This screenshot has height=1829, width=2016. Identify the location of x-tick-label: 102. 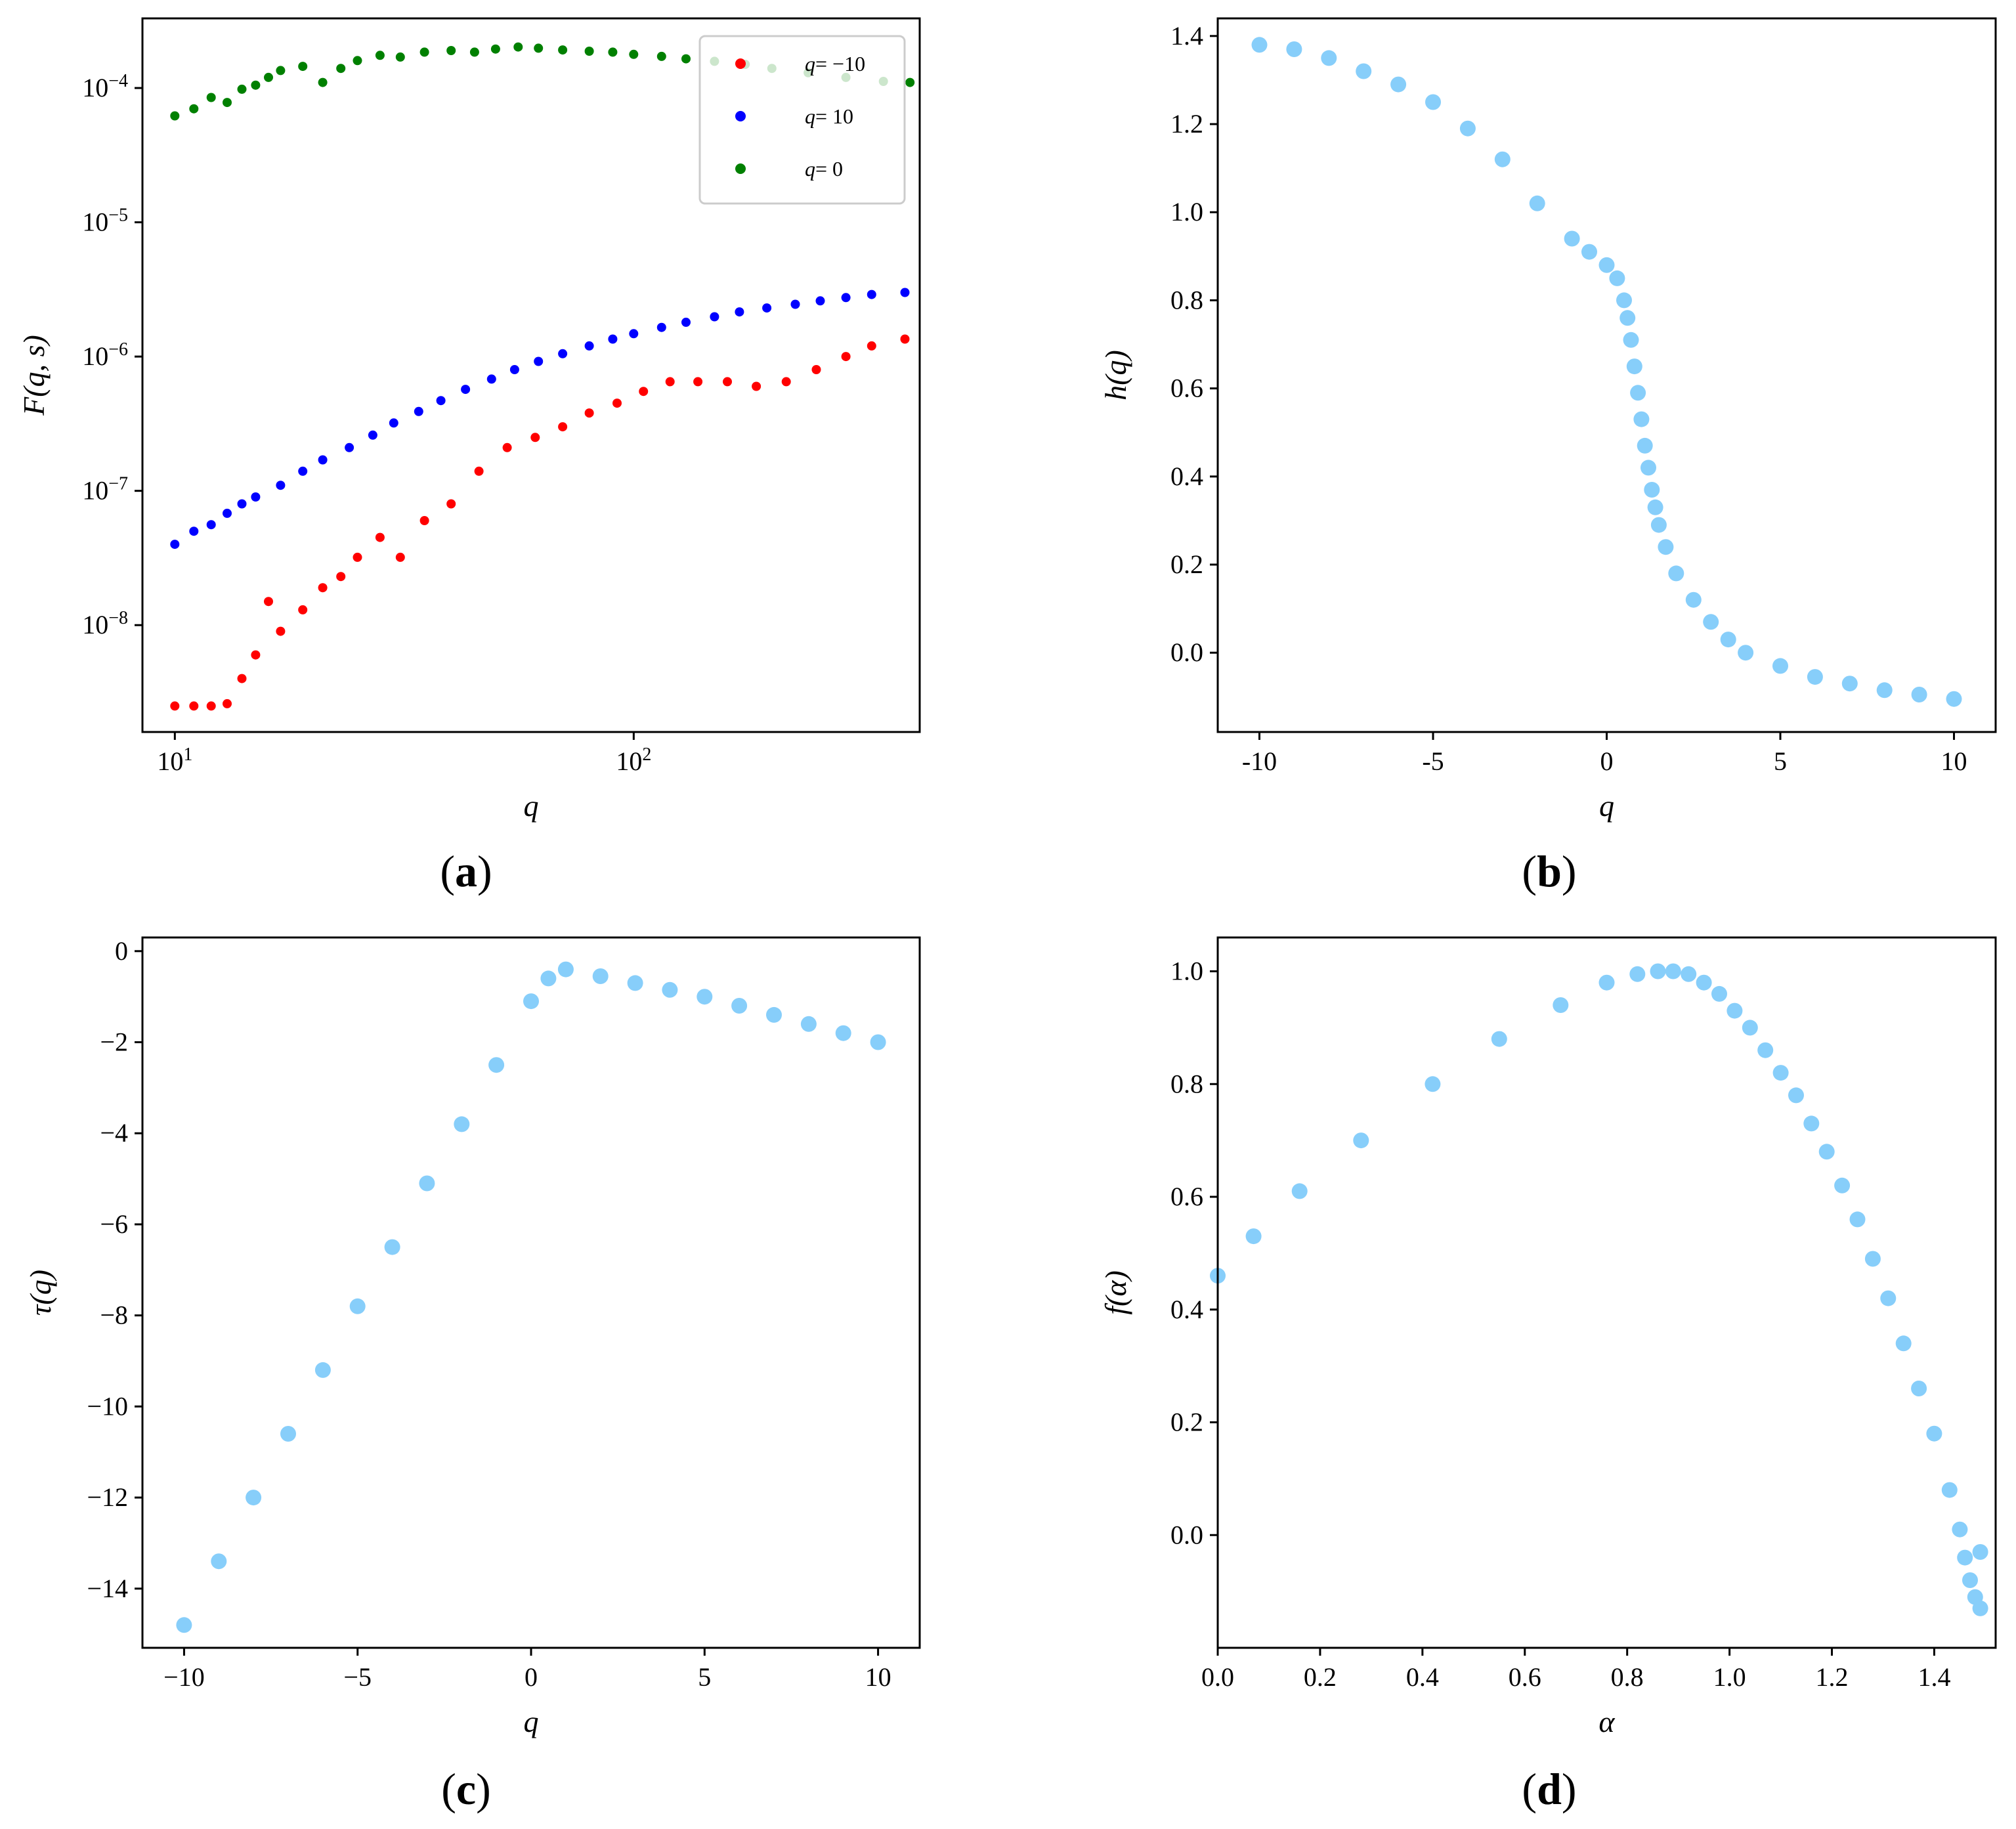
(634, 761).